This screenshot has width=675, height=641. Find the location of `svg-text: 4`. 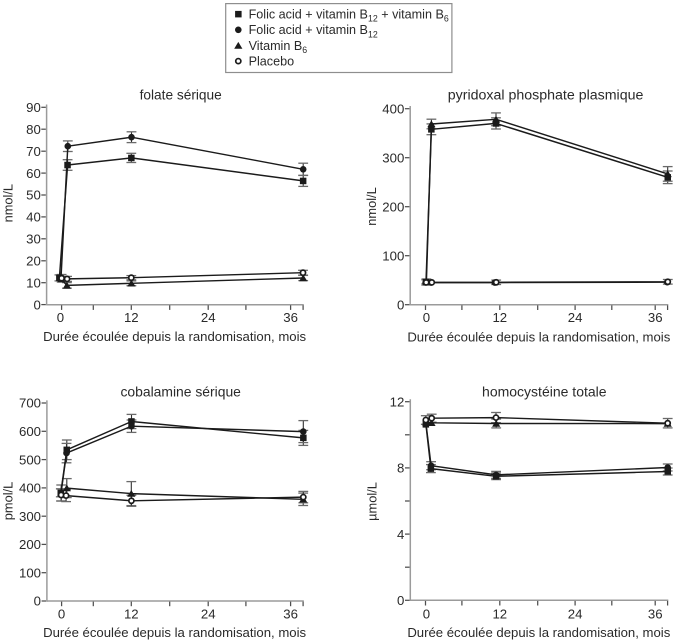

svg-text: 4 is located at coordinates (400, 534).